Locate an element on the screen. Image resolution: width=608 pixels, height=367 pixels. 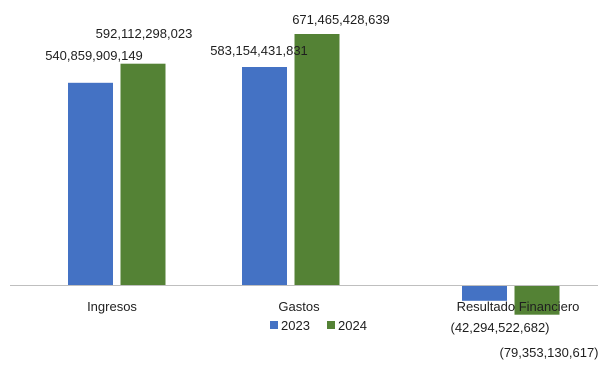
data-label: 540,859,909,149 is located at coordinates (94, 55).